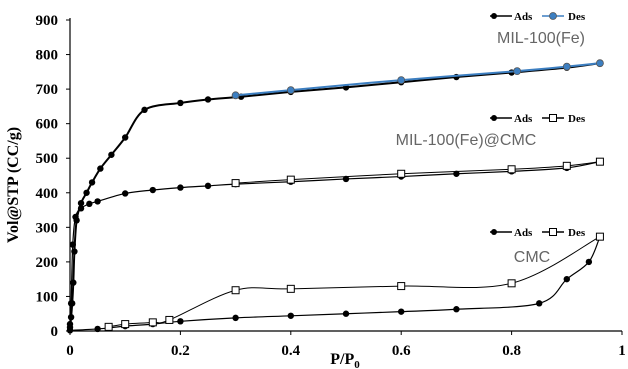 The height and width of the screenshot is (369, 628). I want to click on y-axis-title: Vol@STP (CC/g), so click(13, 185).